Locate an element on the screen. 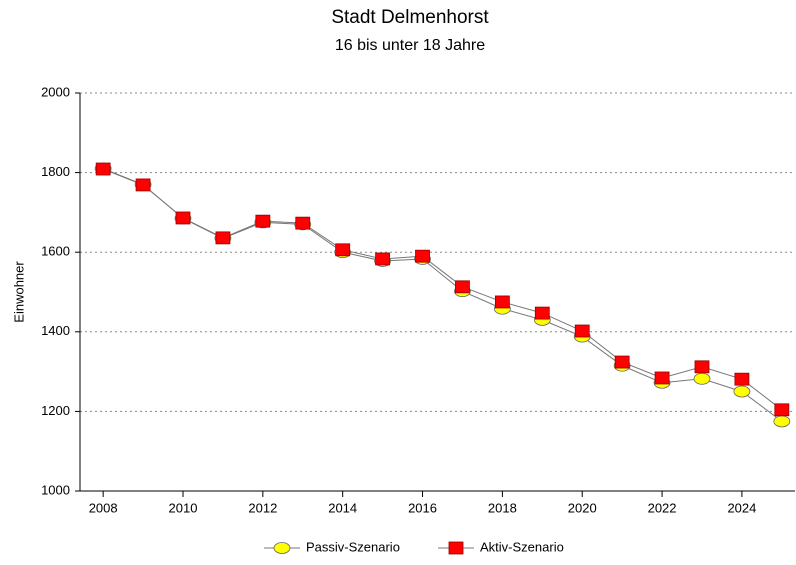  legend-label: Passiv-Szenario is located at coordinates (353, 546).